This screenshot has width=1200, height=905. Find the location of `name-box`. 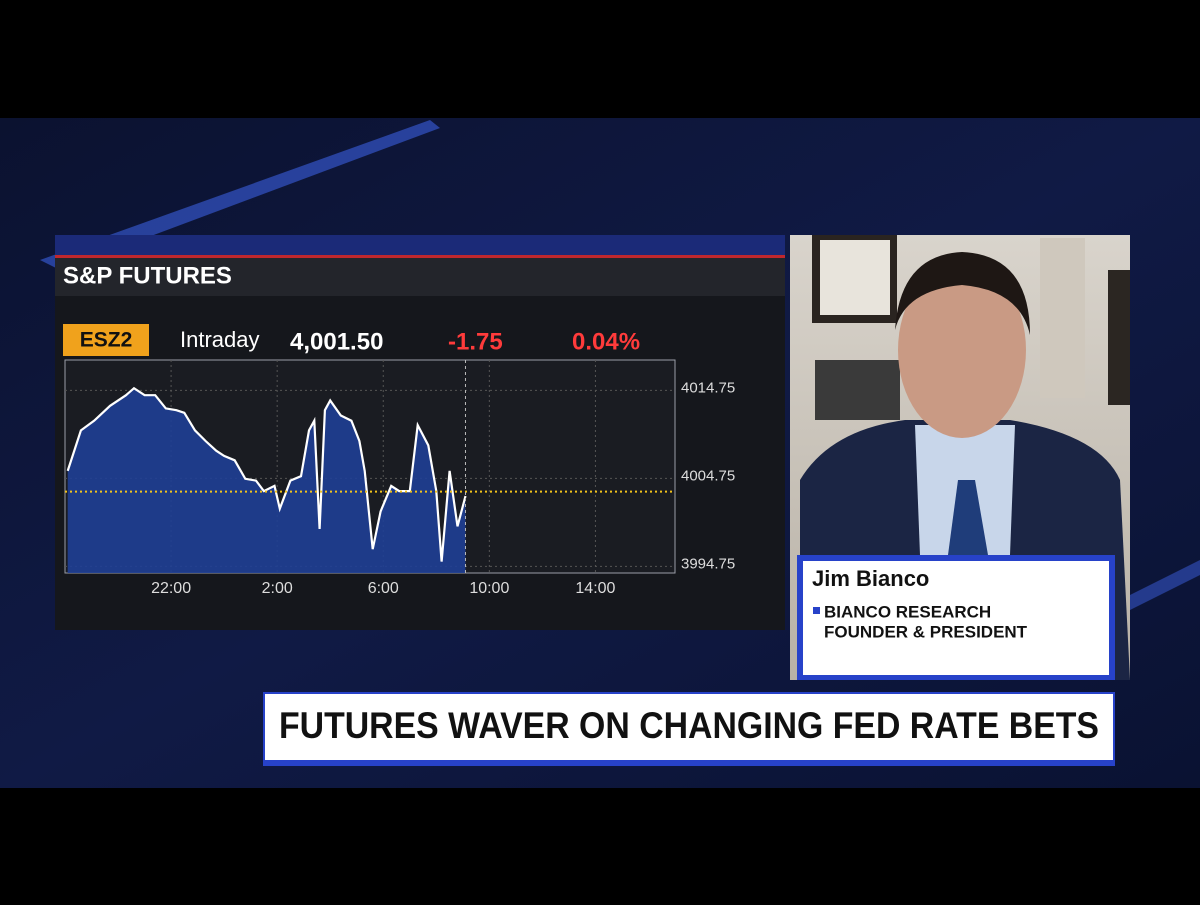

name-box is located at coordinates (956, 618).